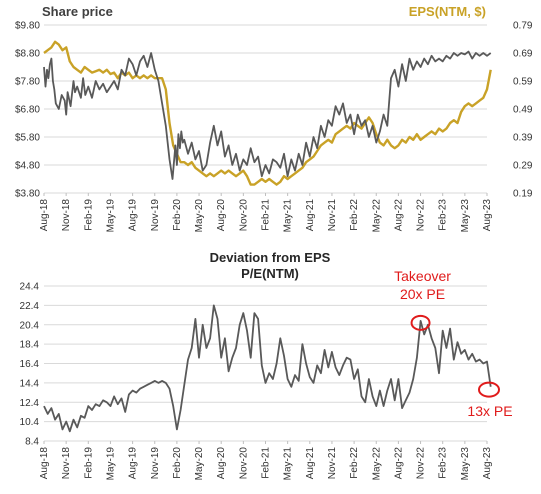  I want to click on bottom-y-tick-label: 10.4, so click(30, 422).